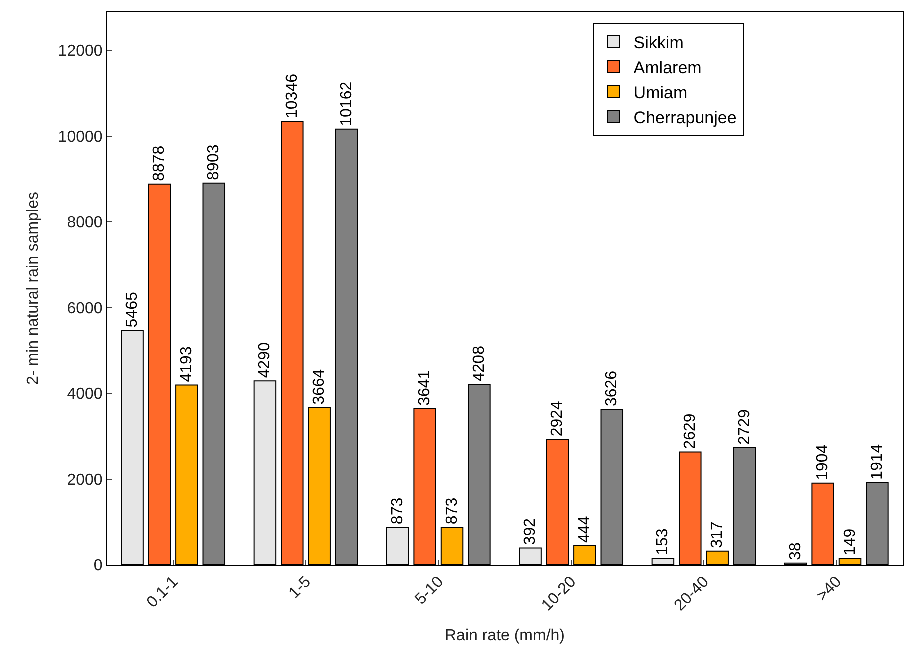 The image size is (911, 652). Describe the element at coordinates (612, 388) in the screenshot. I see `data-label: 3626` at that location.